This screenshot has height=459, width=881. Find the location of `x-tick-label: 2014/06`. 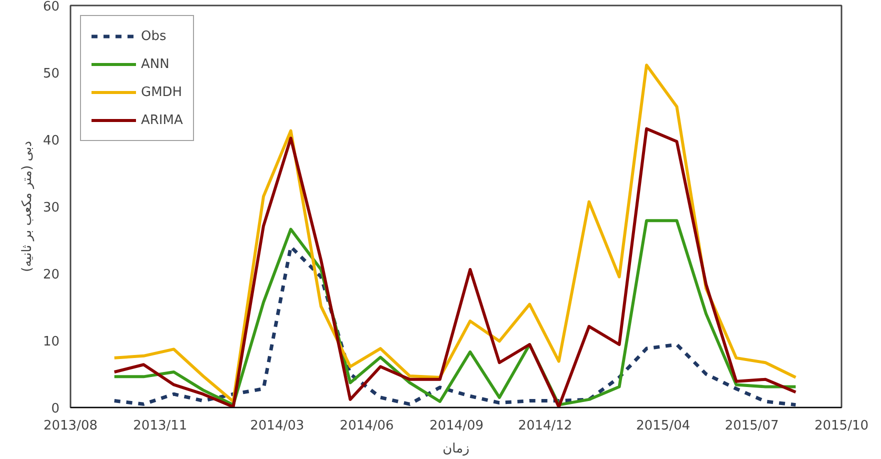

x-tick-label: 2014/06 is located at coordinates (367, 426).